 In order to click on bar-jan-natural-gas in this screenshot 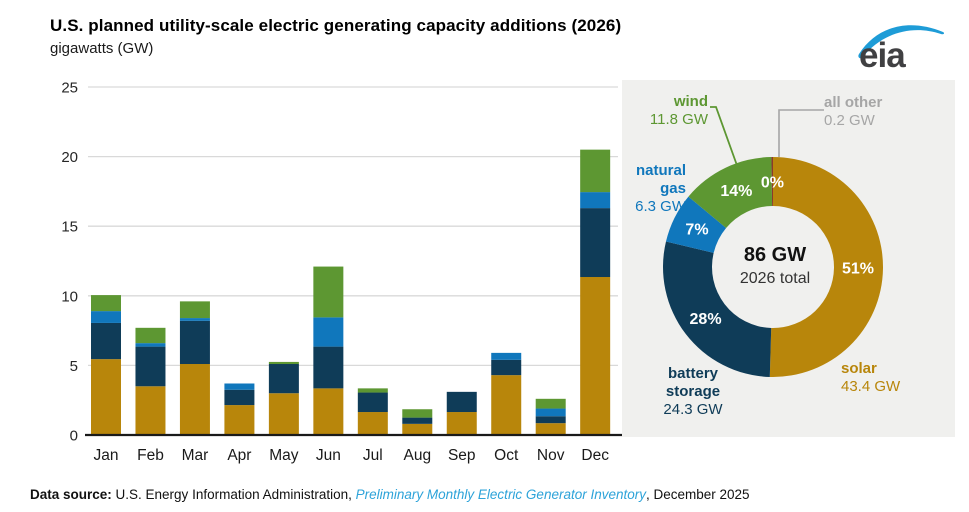, I will do `click(106, 317)`.